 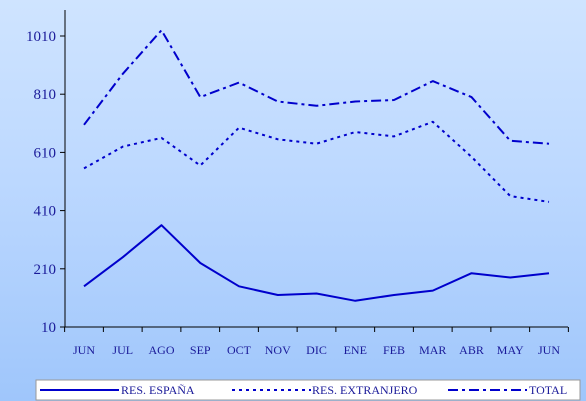 I want to click on legend-box, so click(x=308, y=390).